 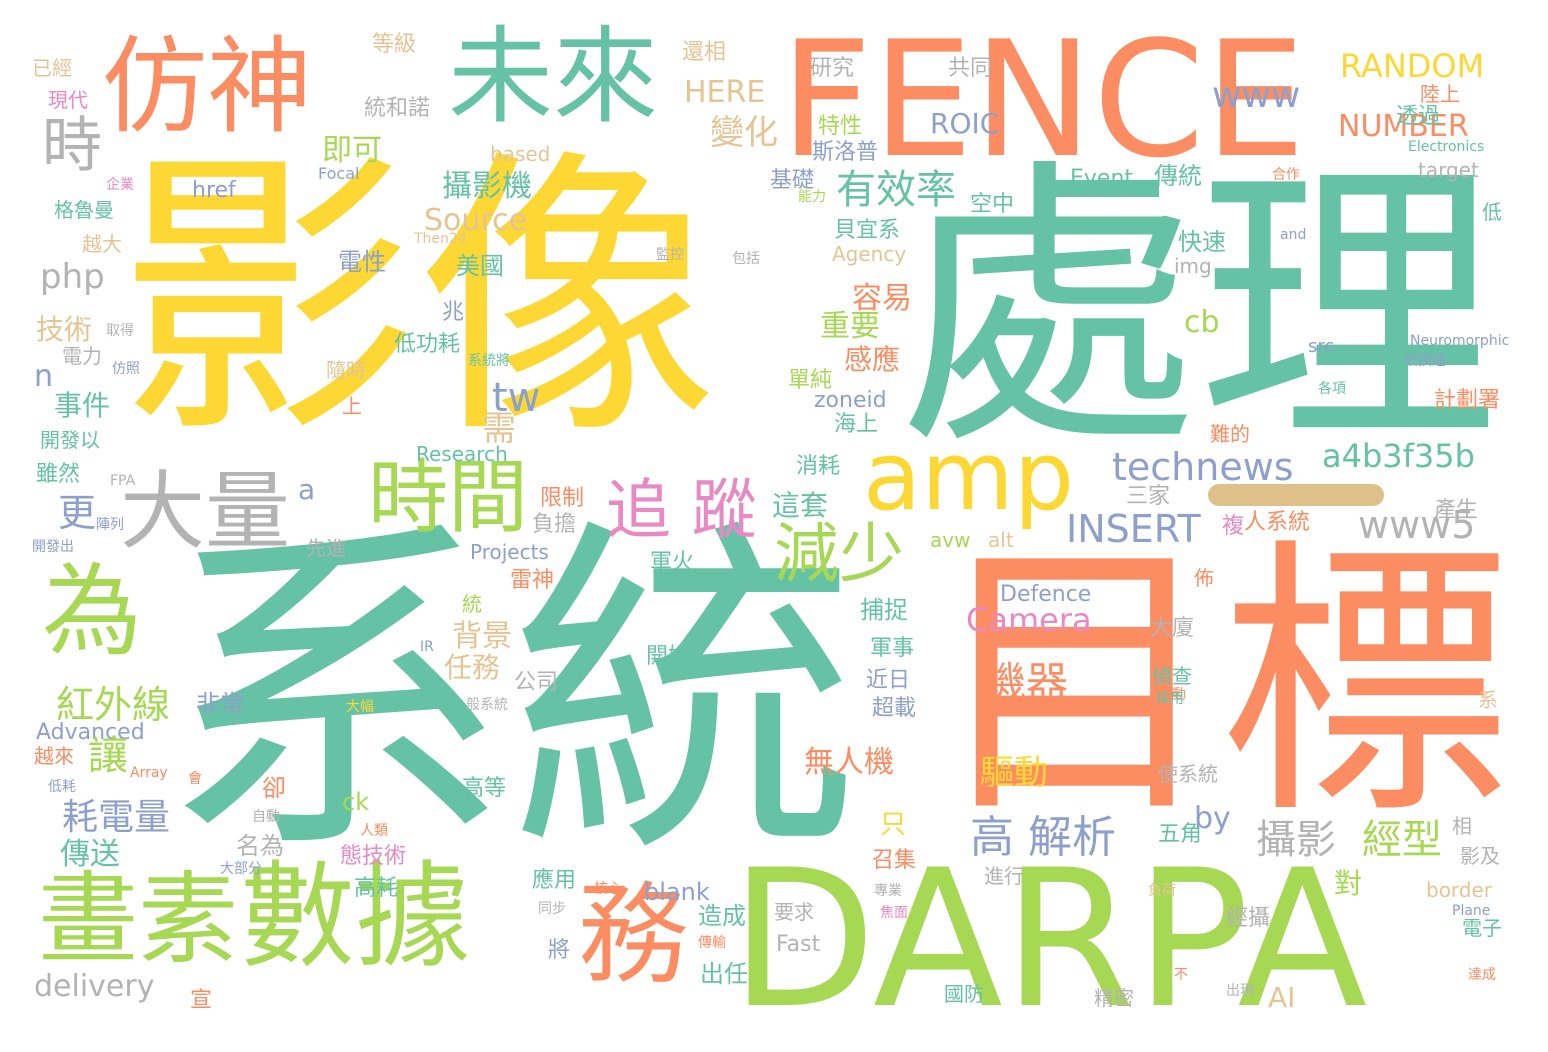 What do you see at coordinates (362, 262) in the screenshot?
I see `word-dianxing: 電性` at bounding box center [362, 262].